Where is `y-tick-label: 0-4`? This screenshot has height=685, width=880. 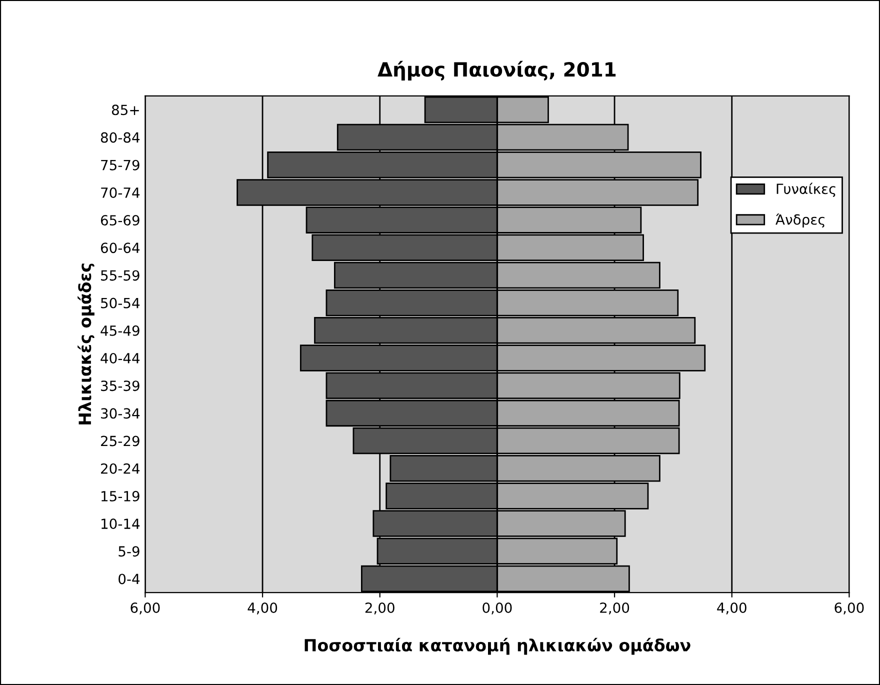
y-tick-label: 0-4 is located at coordinates (129, 579).